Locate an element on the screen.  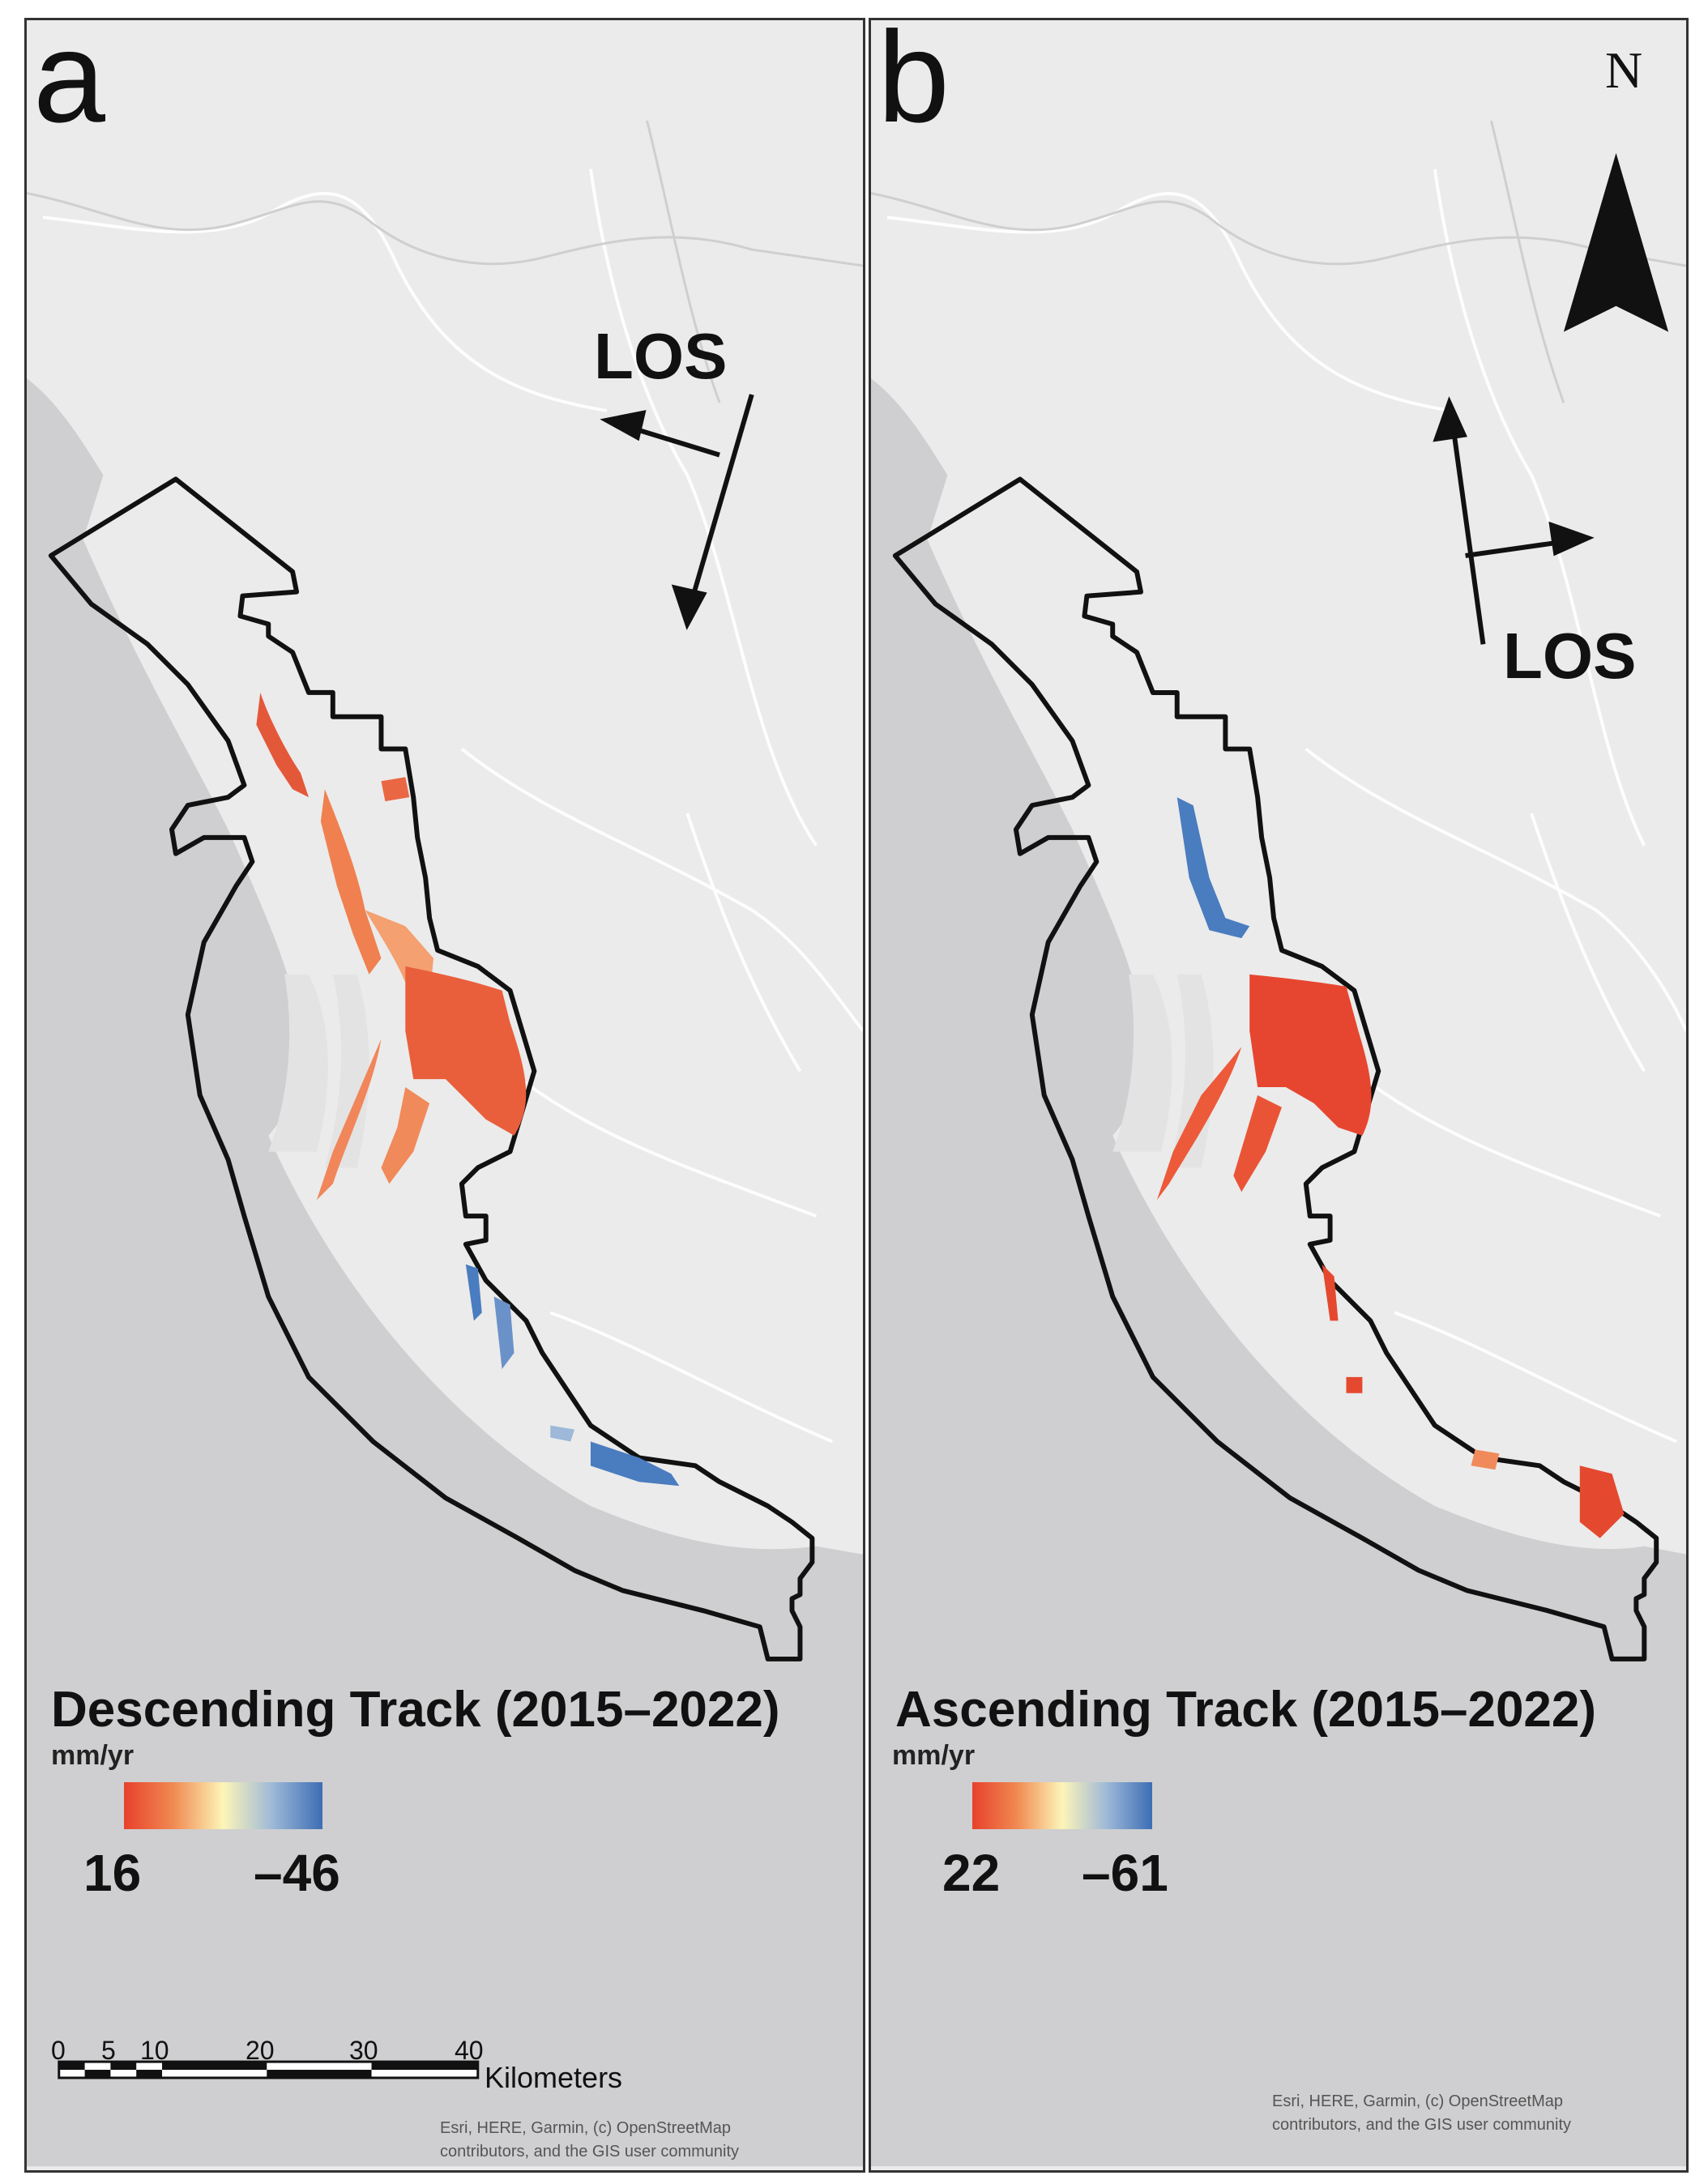
track-title: Ascending Track (2015–2022) is located at coordinates (1246, 1710).